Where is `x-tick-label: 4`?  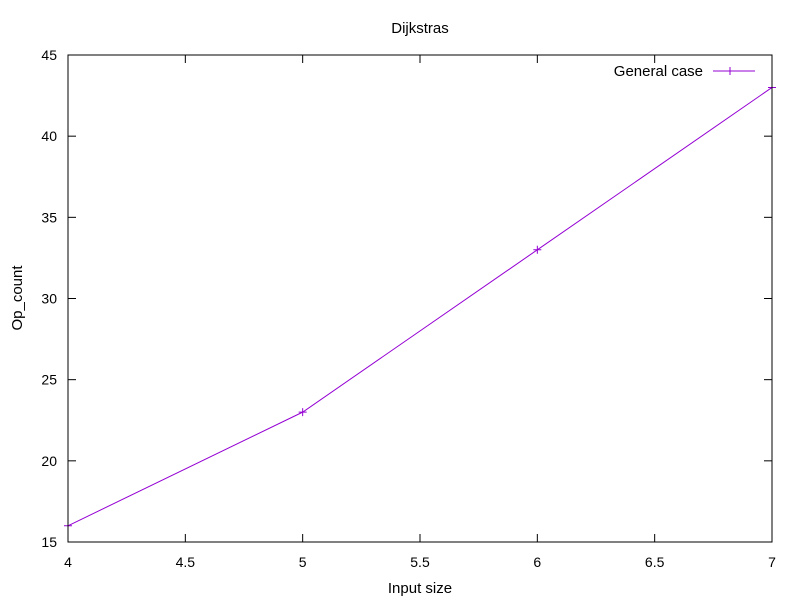
x-tick-label: 4 is located at coordinates (68, 562).